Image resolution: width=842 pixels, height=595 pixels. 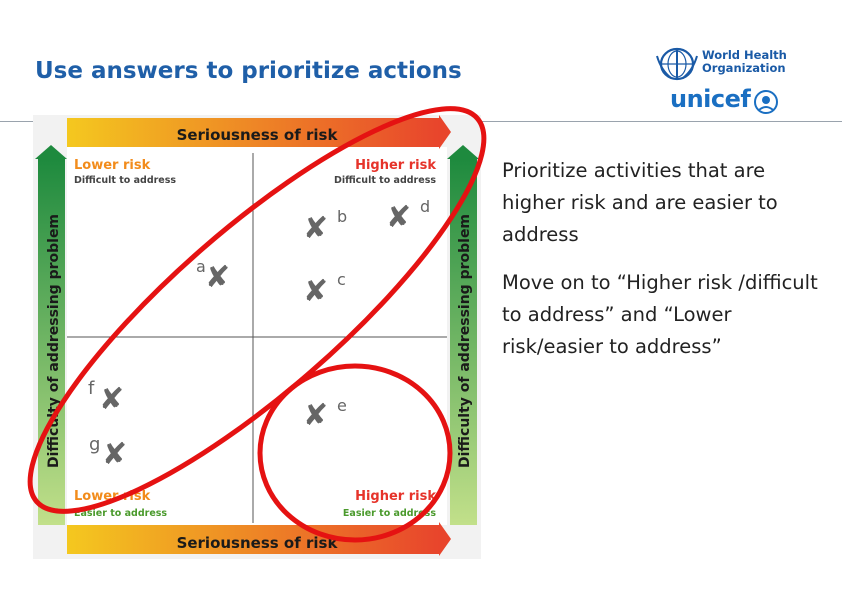 I want to click on quadrant-top-right-label: Higher risk, so click(x=395, y=165).